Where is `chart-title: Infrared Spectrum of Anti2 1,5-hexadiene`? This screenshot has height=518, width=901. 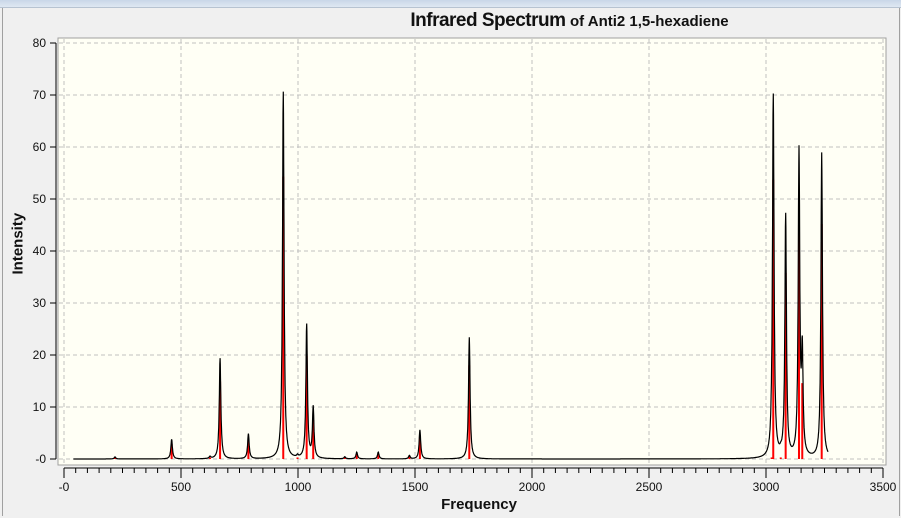 chart-title: Infrared Spectrum of Anti2 1,5-hexadiene is located at coordinates (450, 21).